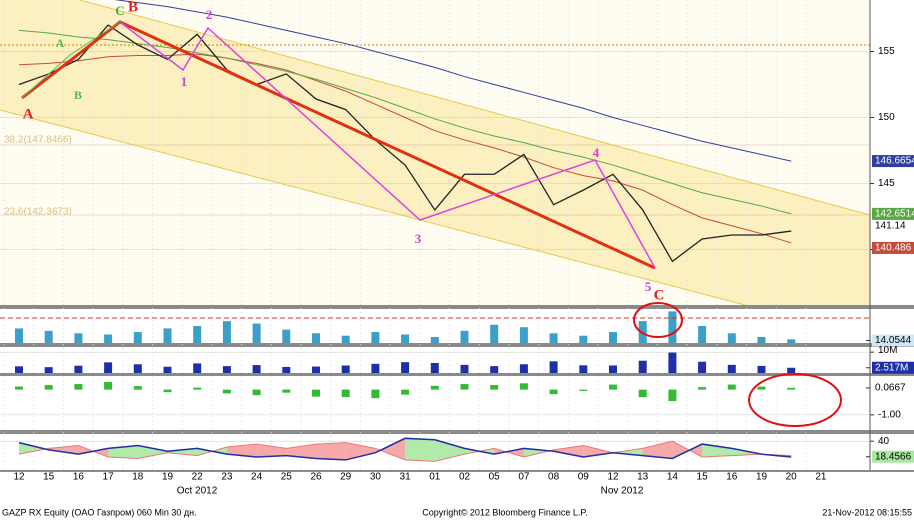  I want to click on wave-label: B, so click(78, 95).